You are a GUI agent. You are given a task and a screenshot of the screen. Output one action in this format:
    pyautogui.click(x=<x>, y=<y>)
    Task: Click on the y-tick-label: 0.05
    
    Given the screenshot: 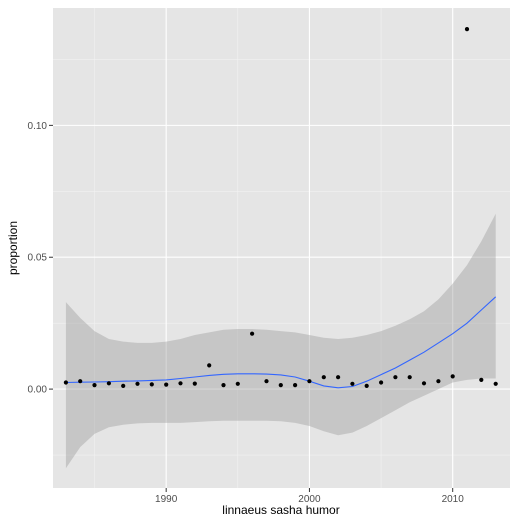 What is the action you would take?
    pyautogui.click(x=38, y=258)
    